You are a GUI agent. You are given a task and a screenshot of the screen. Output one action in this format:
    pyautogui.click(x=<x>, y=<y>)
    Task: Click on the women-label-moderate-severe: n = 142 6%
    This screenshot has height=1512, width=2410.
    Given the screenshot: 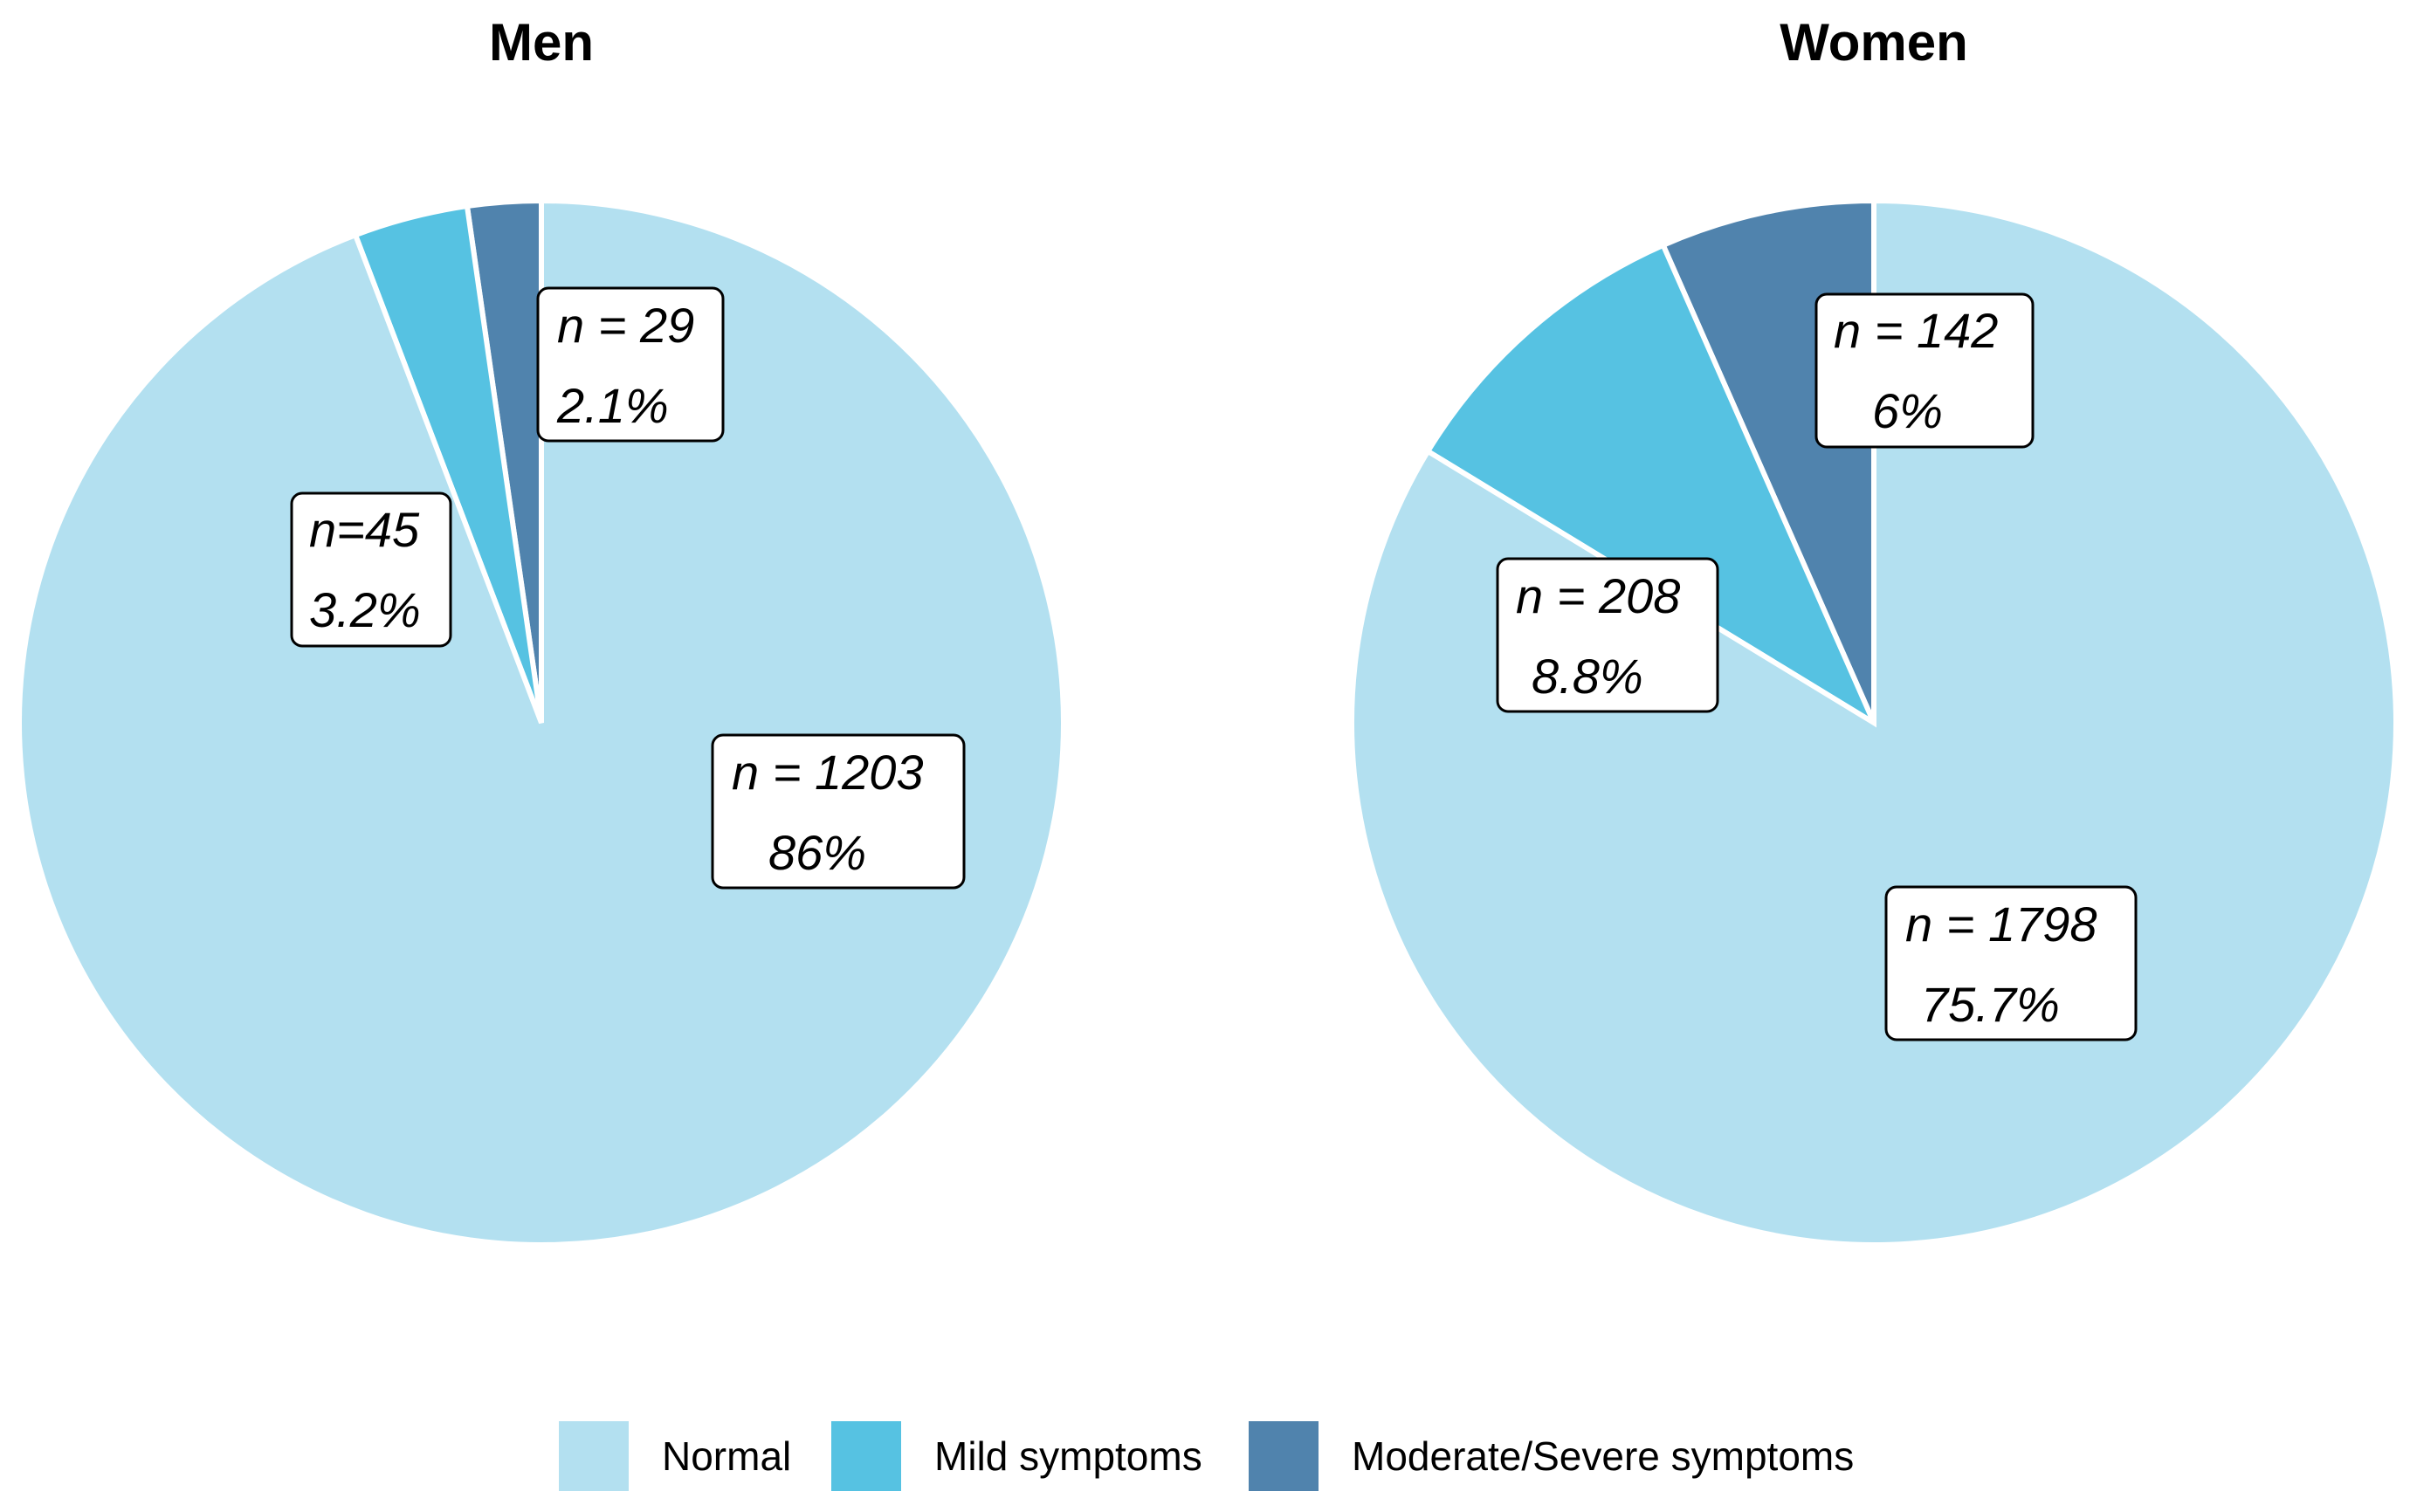 What is the action you would take?
    pyautogui.click(x=1924, y=370)
    